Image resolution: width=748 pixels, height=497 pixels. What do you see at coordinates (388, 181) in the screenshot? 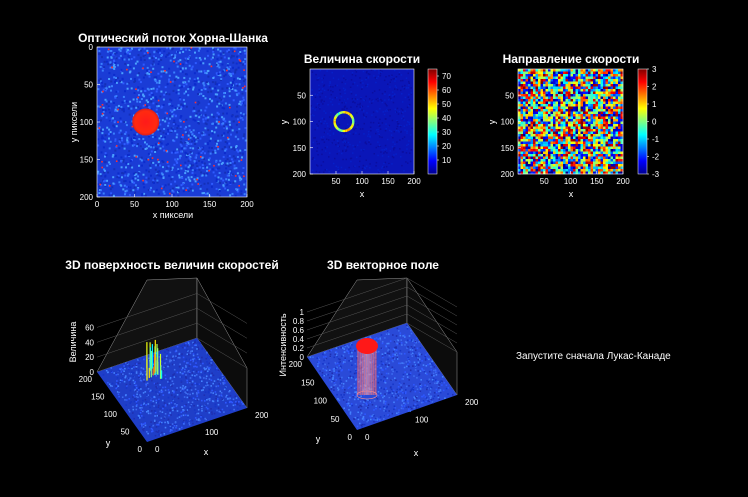
I see `x-tick-label: 150` at bounding box center [388, 181].